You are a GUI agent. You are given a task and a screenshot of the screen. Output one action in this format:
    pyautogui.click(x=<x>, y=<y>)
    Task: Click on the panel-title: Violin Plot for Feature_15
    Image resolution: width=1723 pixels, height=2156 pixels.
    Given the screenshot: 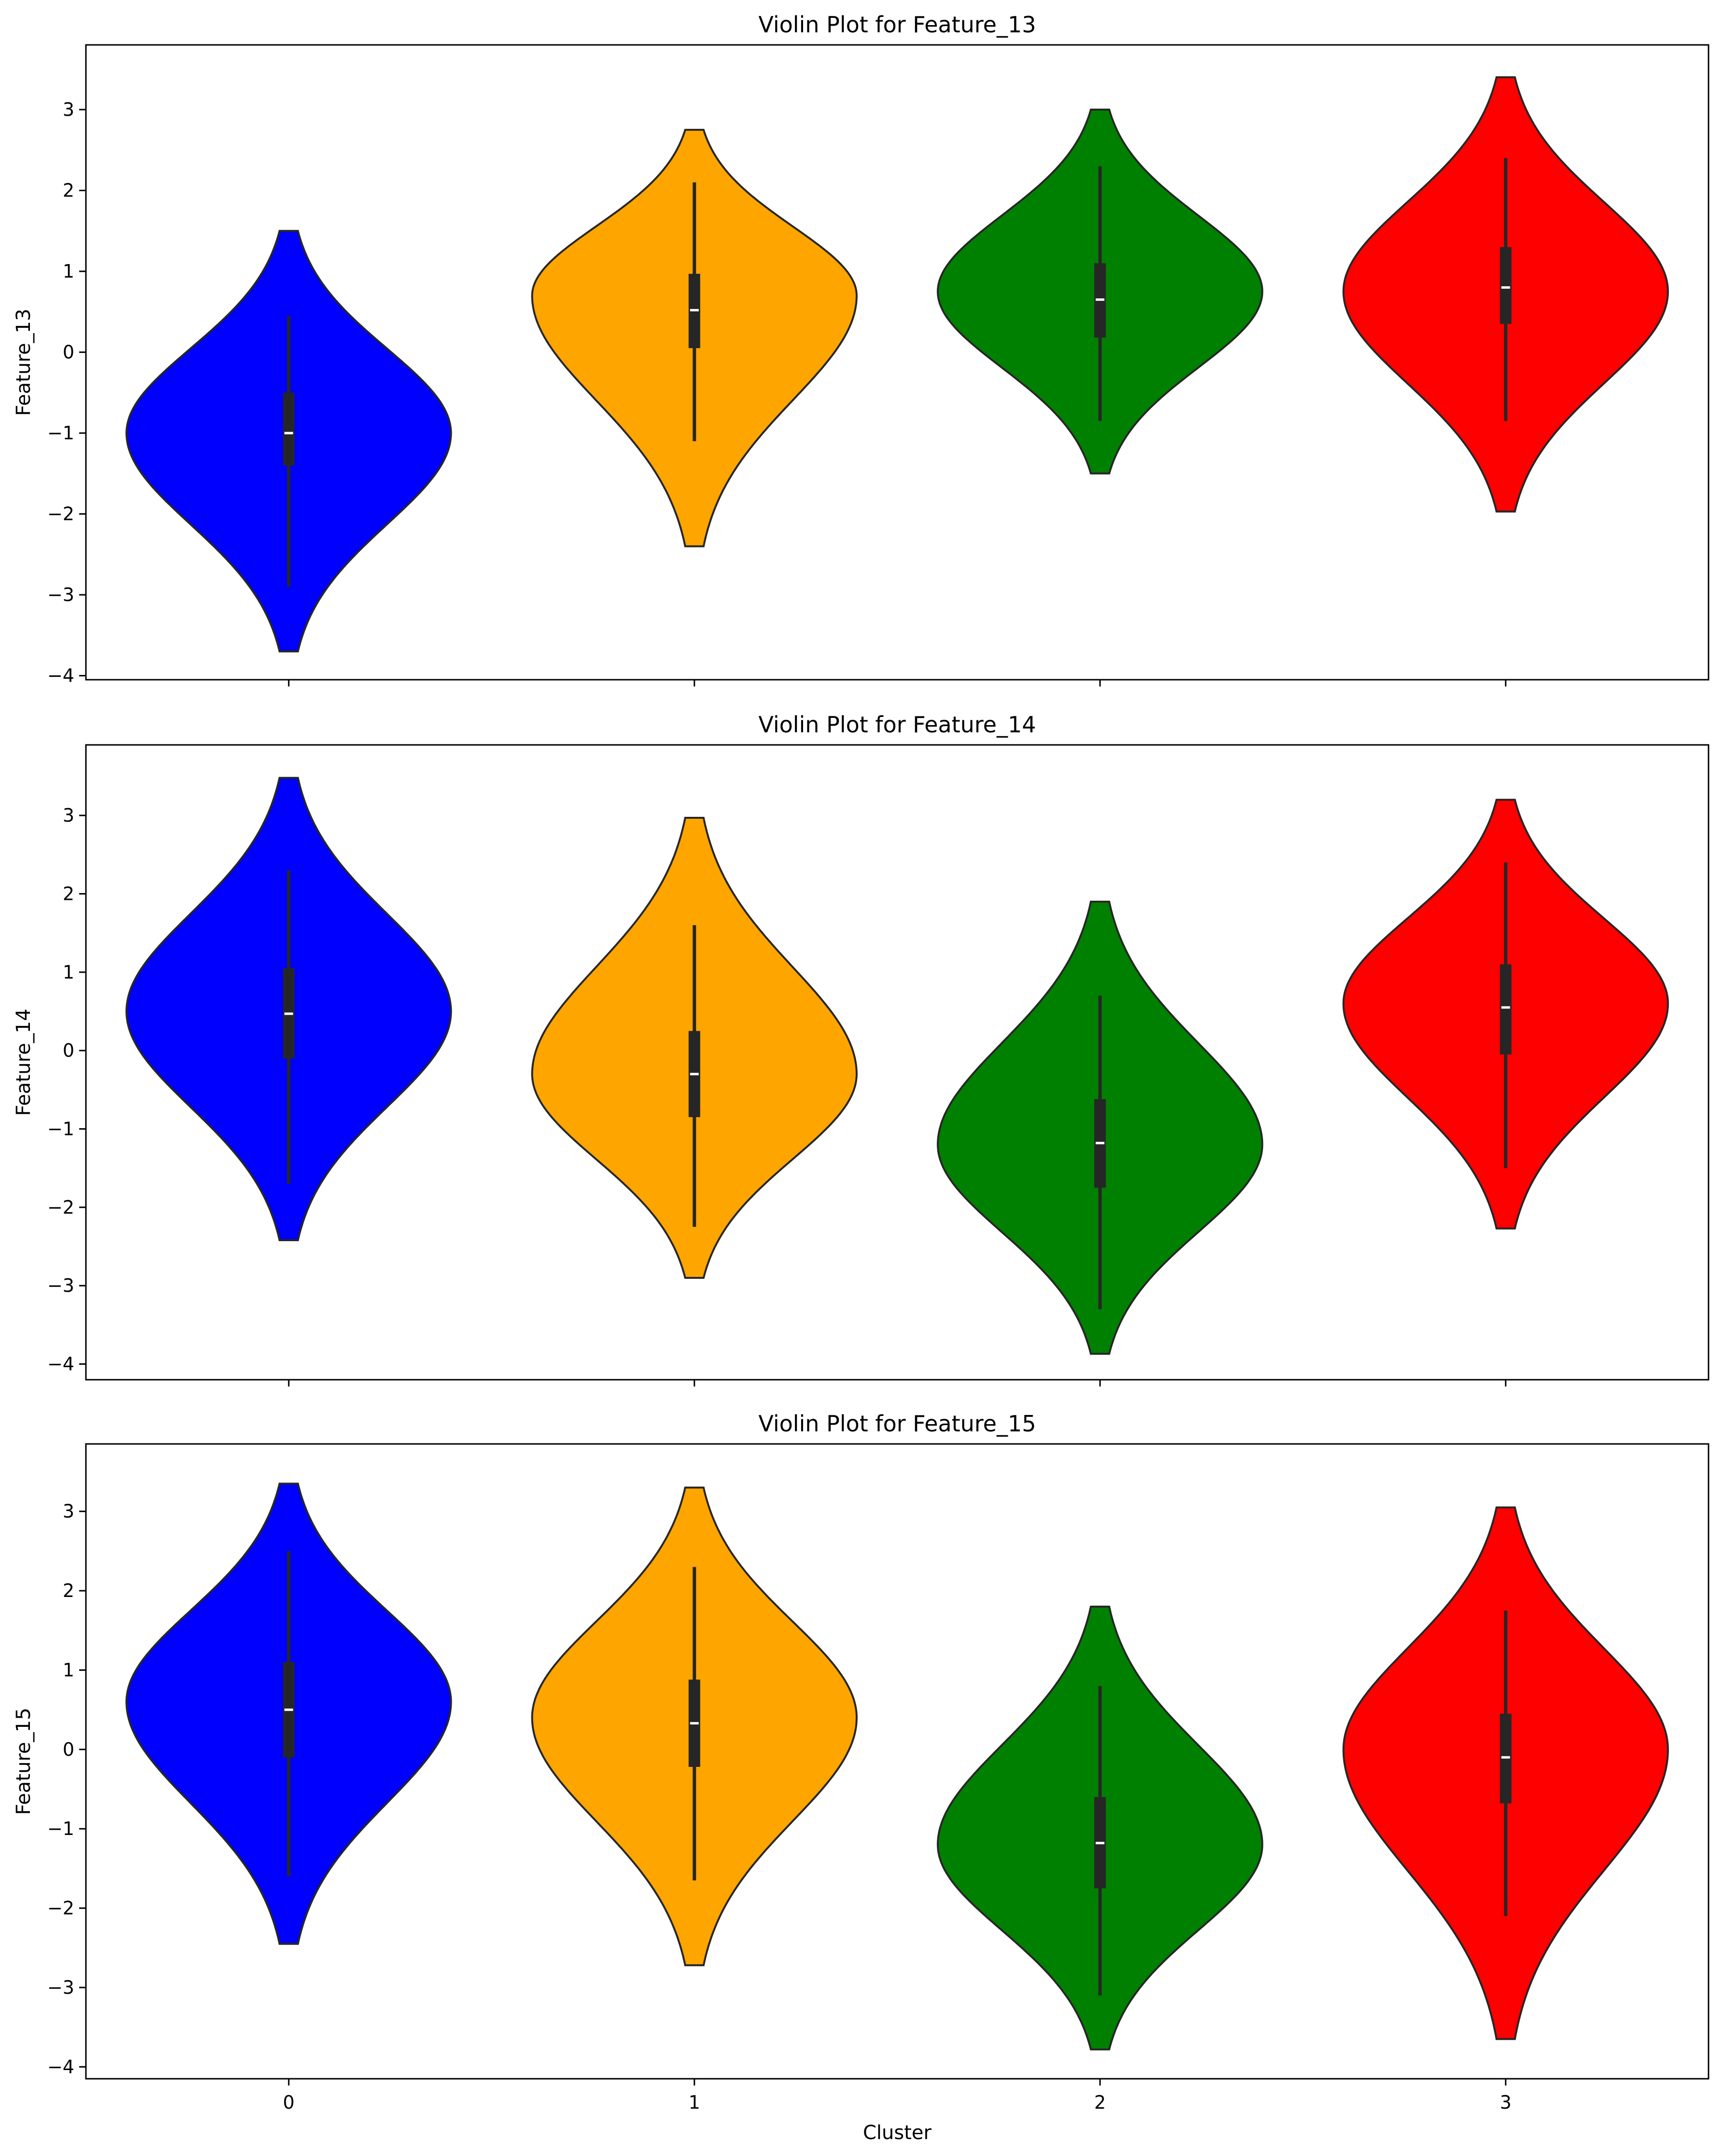 What is the action you would take?
    pyautogui.click(x=897, y=1424)
    